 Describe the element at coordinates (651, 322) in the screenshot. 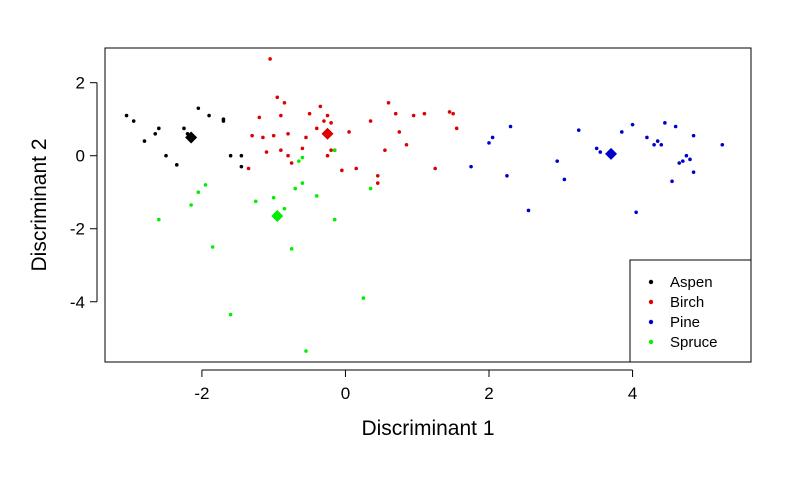

I see `legend-marker-pine` at that location.